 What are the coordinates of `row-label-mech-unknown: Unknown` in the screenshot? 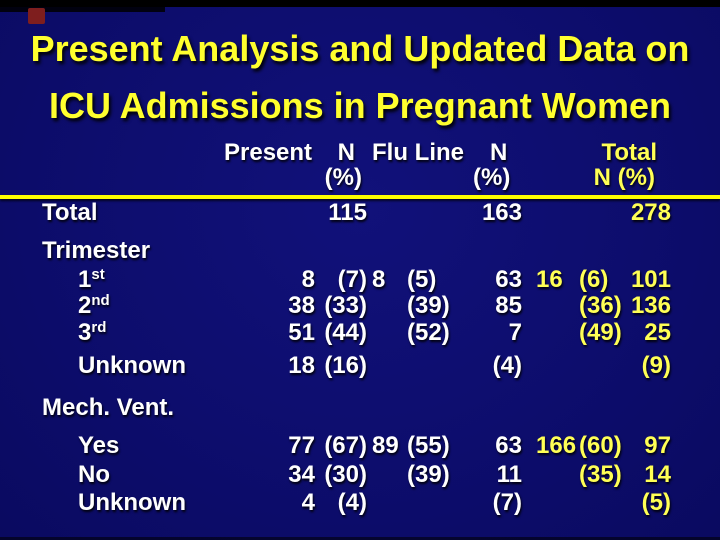 It's located at (132, 502).